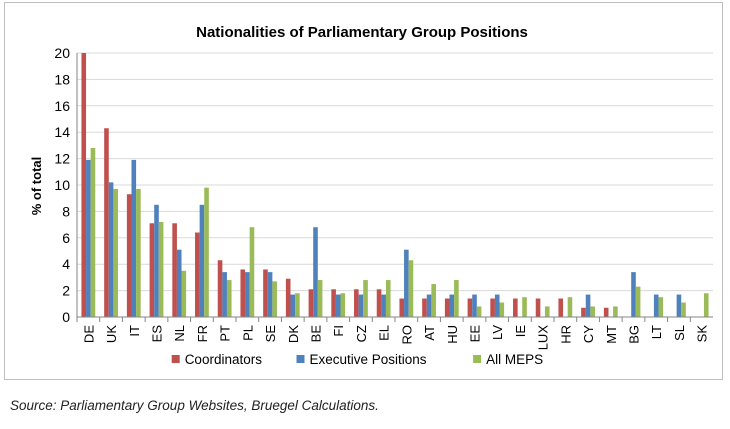 The height and width of the screenshot is (429, 730). Describe the element at coordinates (492, 307) in the screenshot. I see `bar-coordinators-lv` at that location.